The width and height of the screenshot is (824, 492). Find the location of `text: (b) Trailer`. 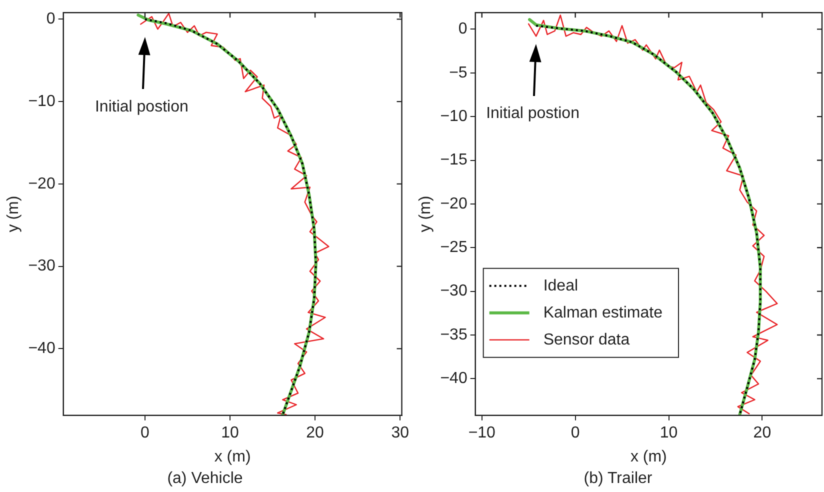

text: (b) Trailer is located at coordinates (618, 478).